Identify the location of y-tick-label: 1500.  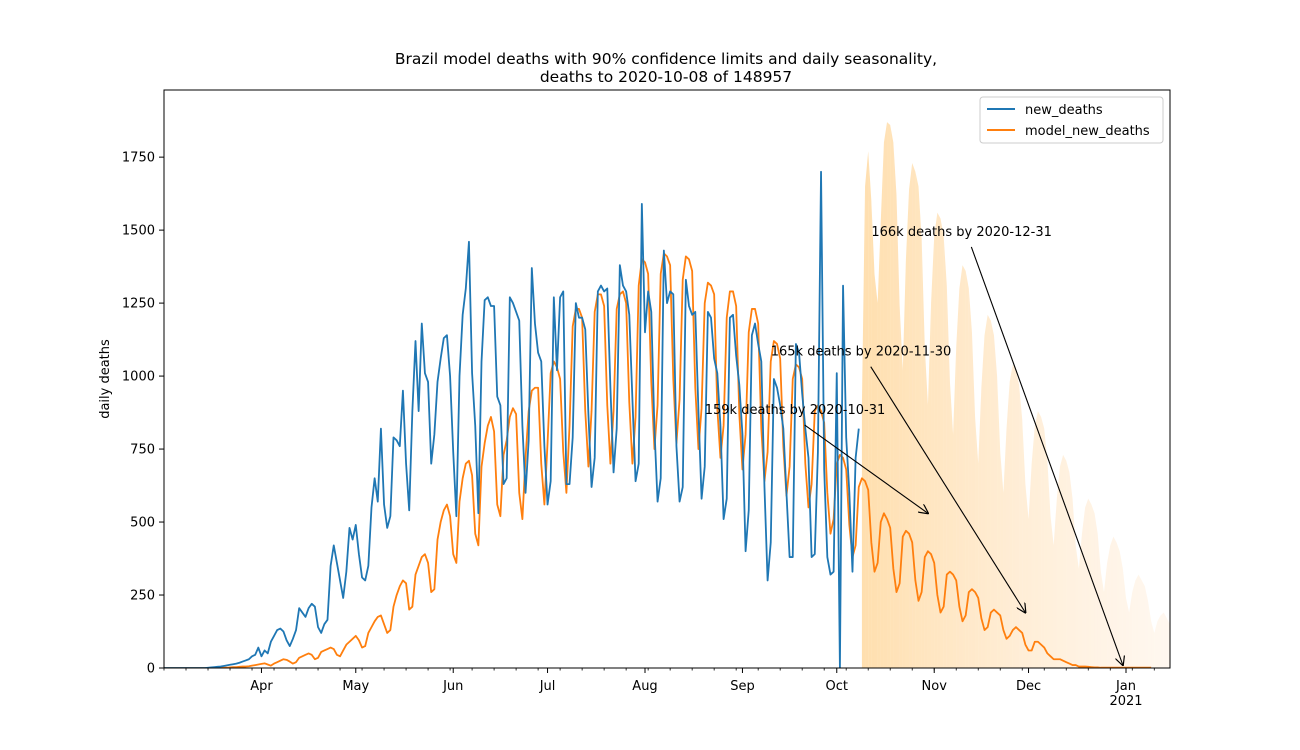
(138, 231).